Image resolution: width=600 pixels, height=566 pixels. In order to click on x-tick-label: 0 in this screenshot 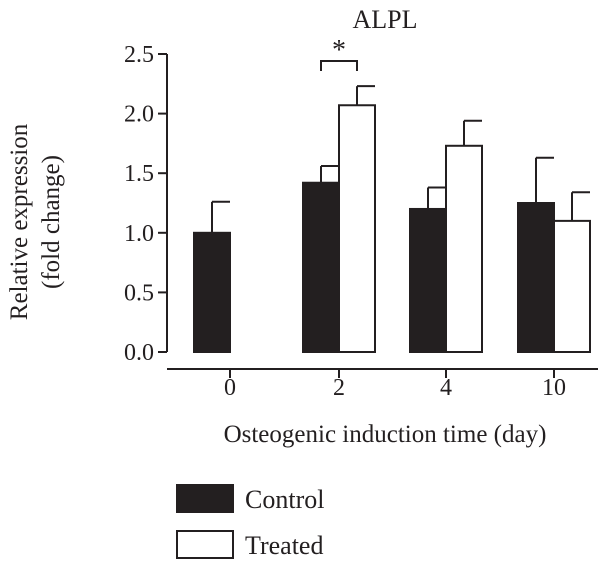, I will do `click(230, 388)`.